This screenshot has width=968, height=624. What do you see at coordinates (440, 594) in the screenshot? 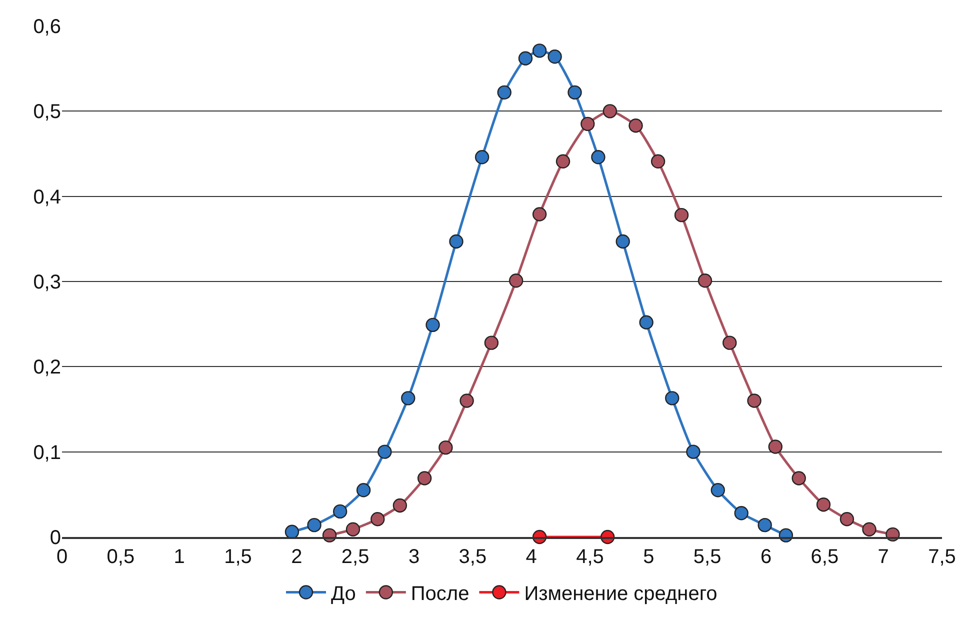
I see `legend-label: После` at bounding box center [440, 594].